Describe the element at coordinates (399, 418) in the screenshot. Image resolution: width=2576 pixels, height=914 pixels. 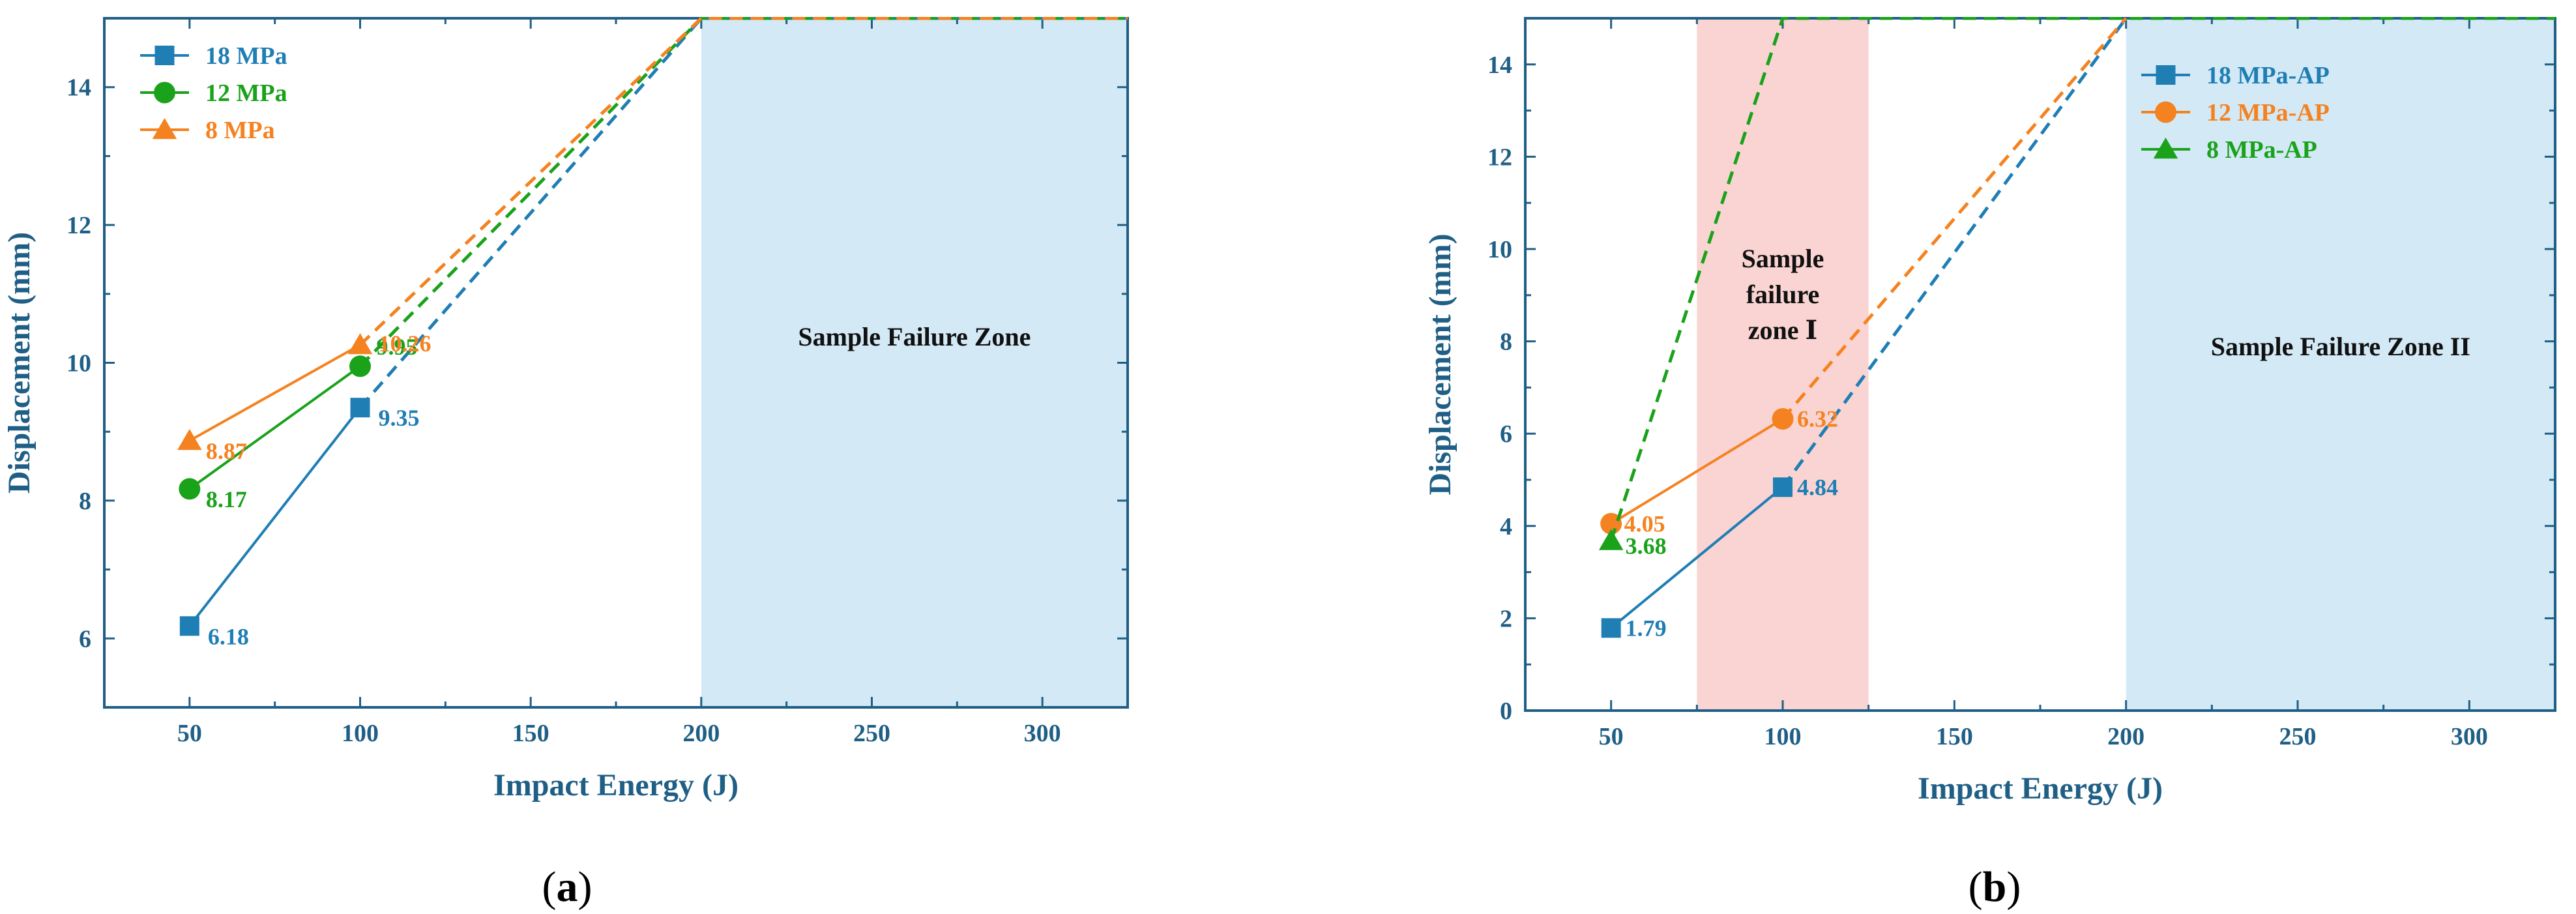
I see `data-label: 9.35` at that location.